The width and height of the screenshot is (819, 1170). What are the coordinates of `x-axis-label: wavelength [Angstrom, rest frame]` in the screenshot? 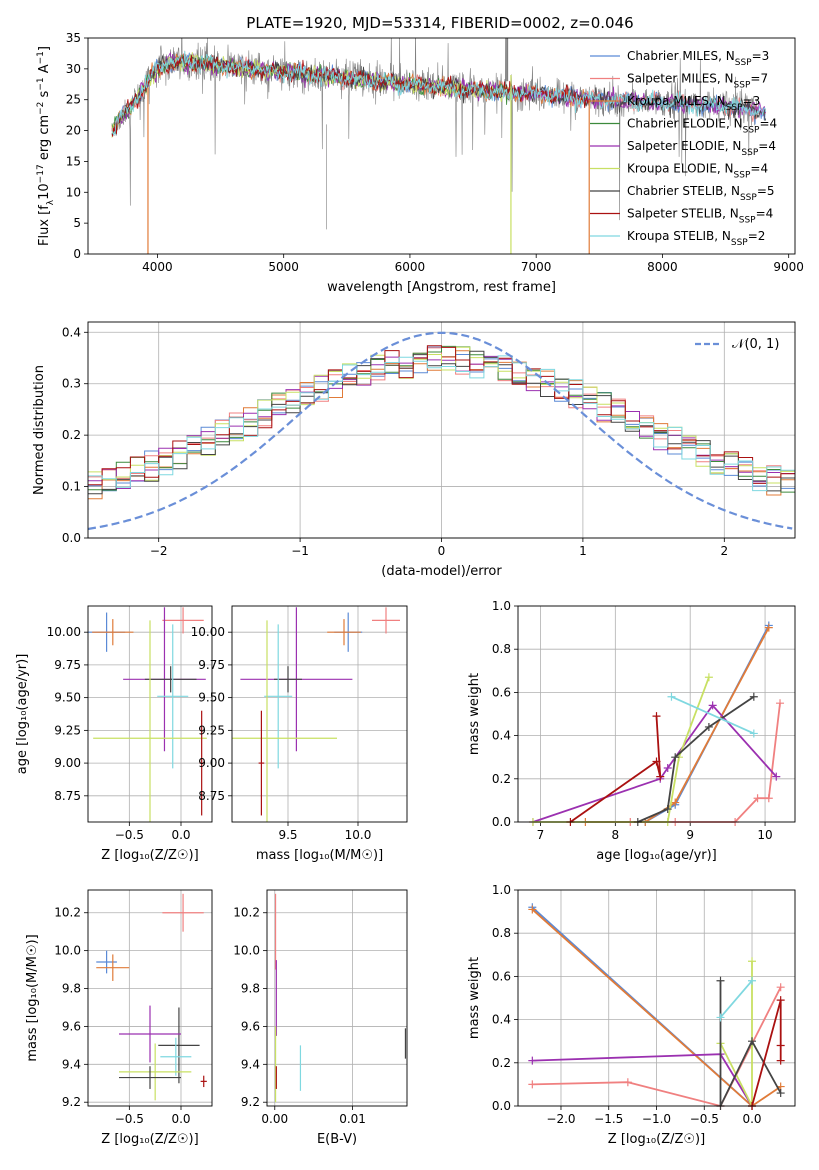 It's located at (441, 287).